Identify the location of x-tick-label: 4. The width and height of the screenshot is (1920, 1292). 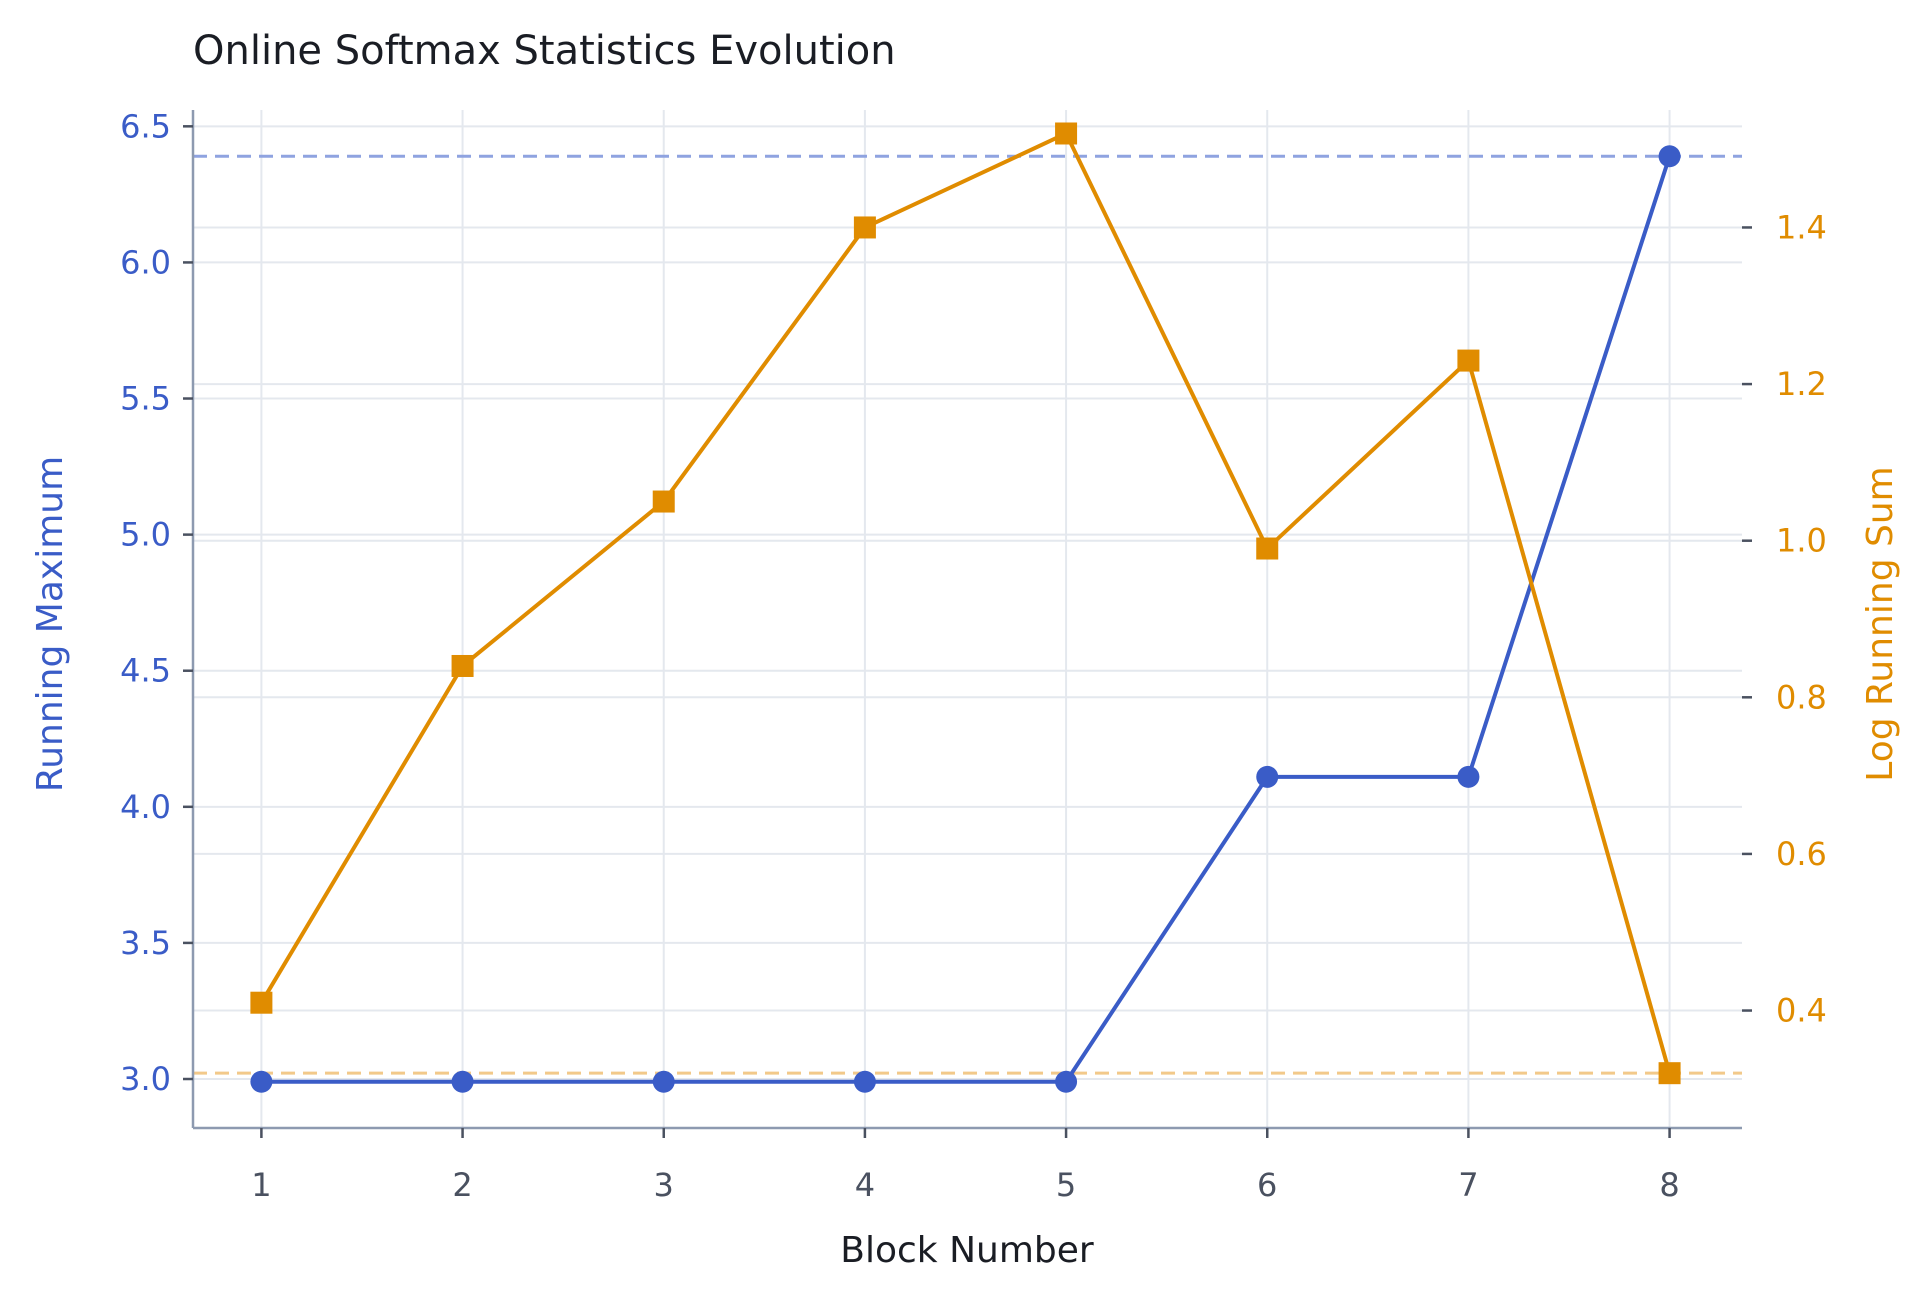
(865, 1185).